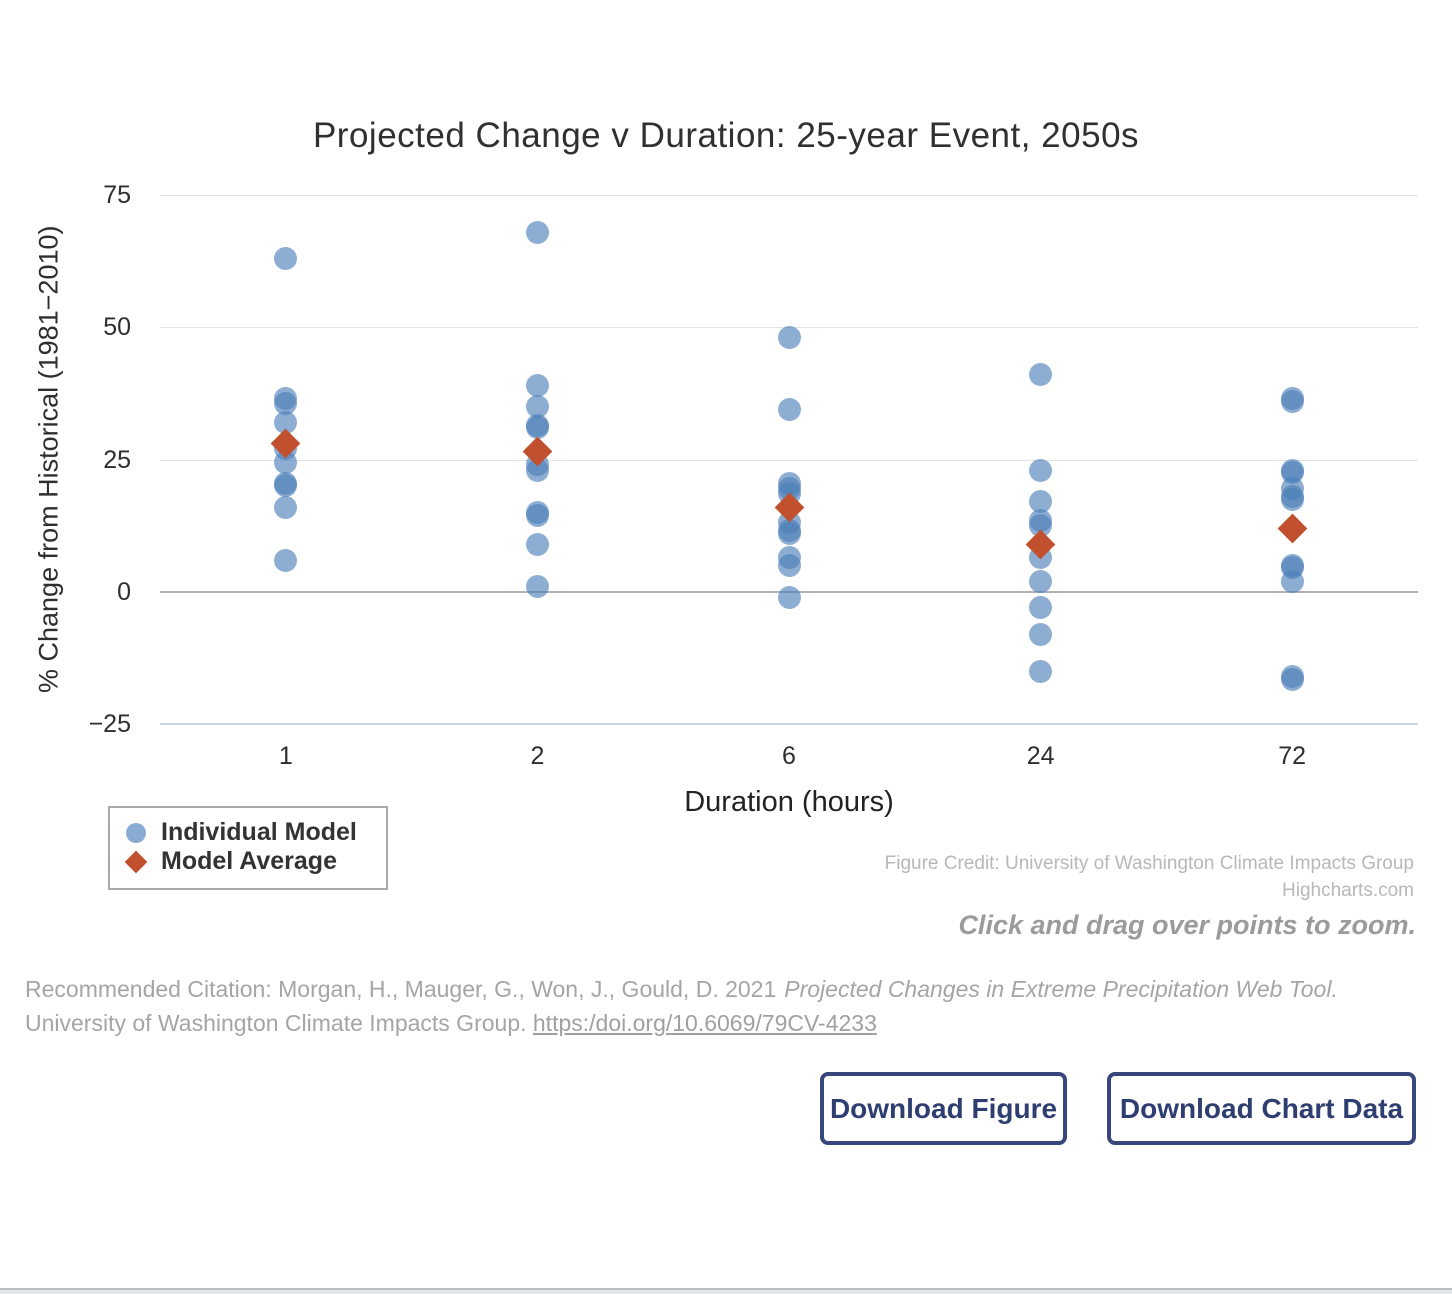 The width and height of the screenshot is (1452, 1294). What do you see at coordinates (1261, 1108) in the screenshot?
I see `download-chart-data-button: Download Chart Data` at bounding box center [1261, 1108].